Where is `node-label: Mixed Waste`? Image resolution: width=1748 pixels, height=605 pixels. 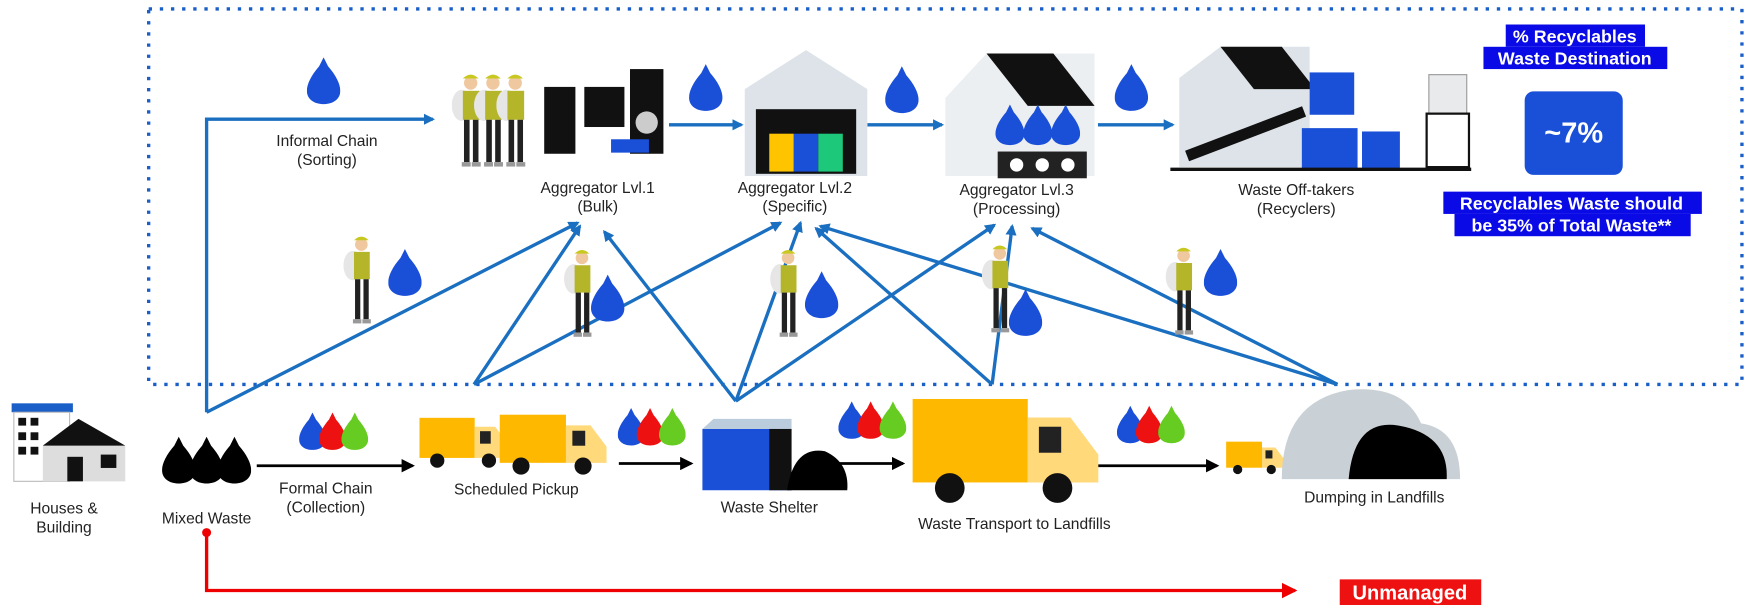 node-label: Mixed Waste is located at coordinates (206, 519).